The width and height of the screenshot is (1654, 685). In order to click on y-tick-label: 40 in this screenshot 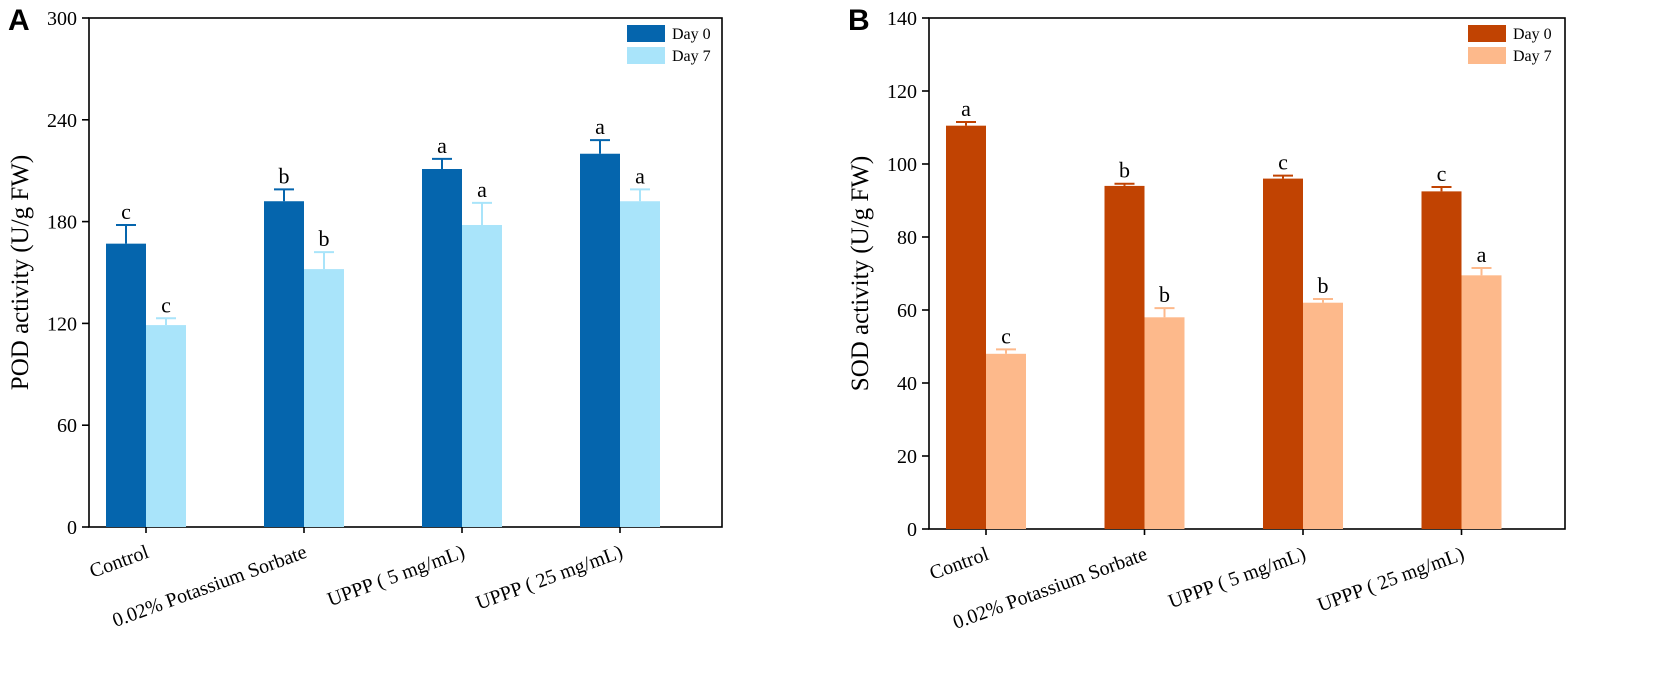, I will do `click(907, 384)`.